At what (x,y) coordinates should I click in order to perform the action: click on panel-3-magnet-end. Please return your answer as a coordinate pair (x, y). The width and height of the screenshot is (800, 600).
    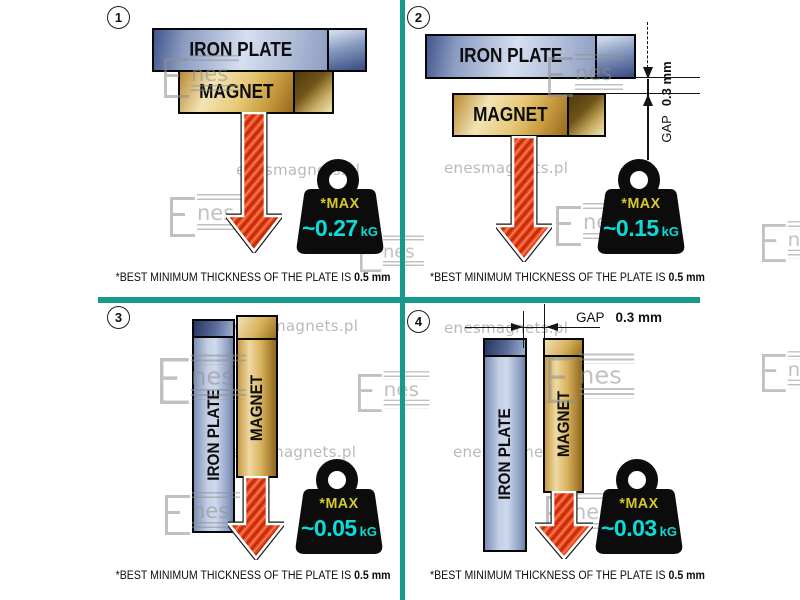
    Looking at the image, I should click on (257, 328).